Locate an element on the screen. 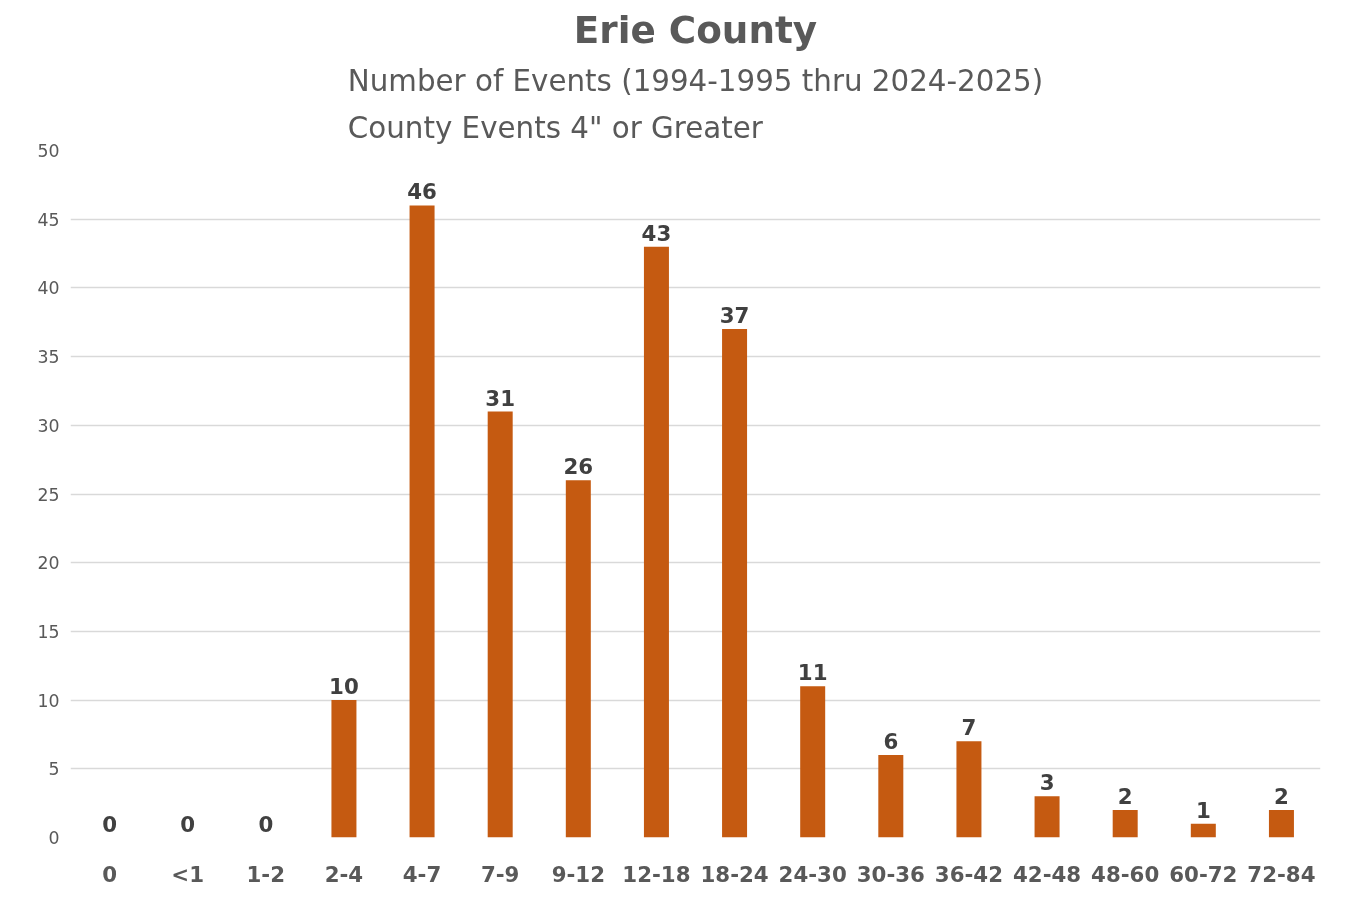 This screenshot has height=911, width=1369. y-tick-label: 35 is located at coordinates (48, 357).